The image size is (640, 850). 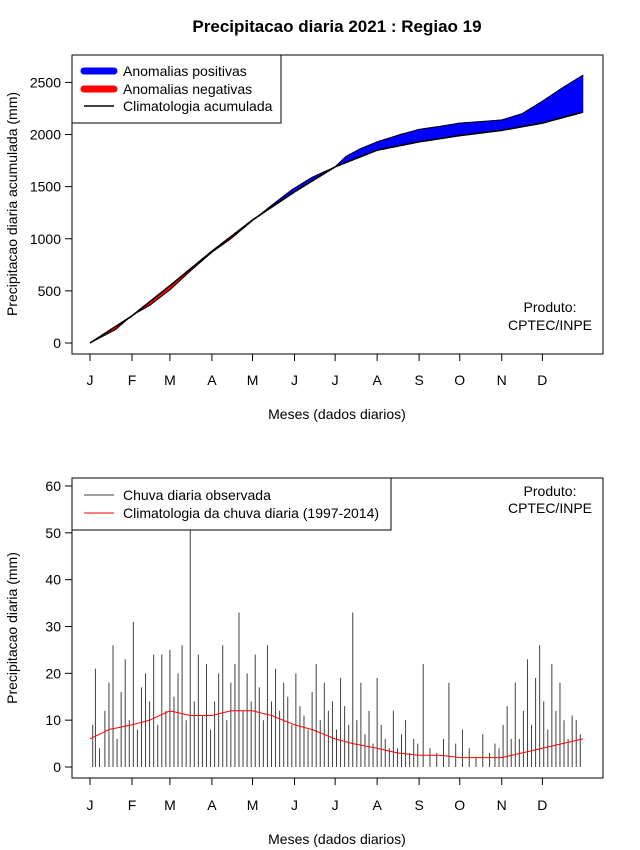 What do you see at coordinates (45, 82) in the screenshot?
I see `cumulative-y-tick-label: 2500` at bounding box center [45, 82].